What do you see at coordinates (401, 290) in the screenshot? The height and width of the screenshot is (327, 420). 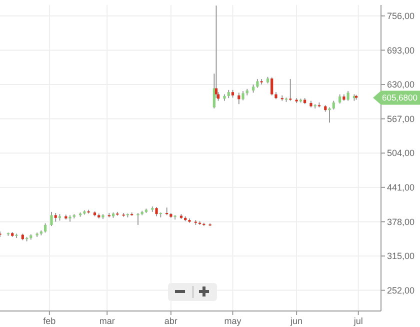 I see `y-tick-label: 252,00` at bounding box center [401, 290].